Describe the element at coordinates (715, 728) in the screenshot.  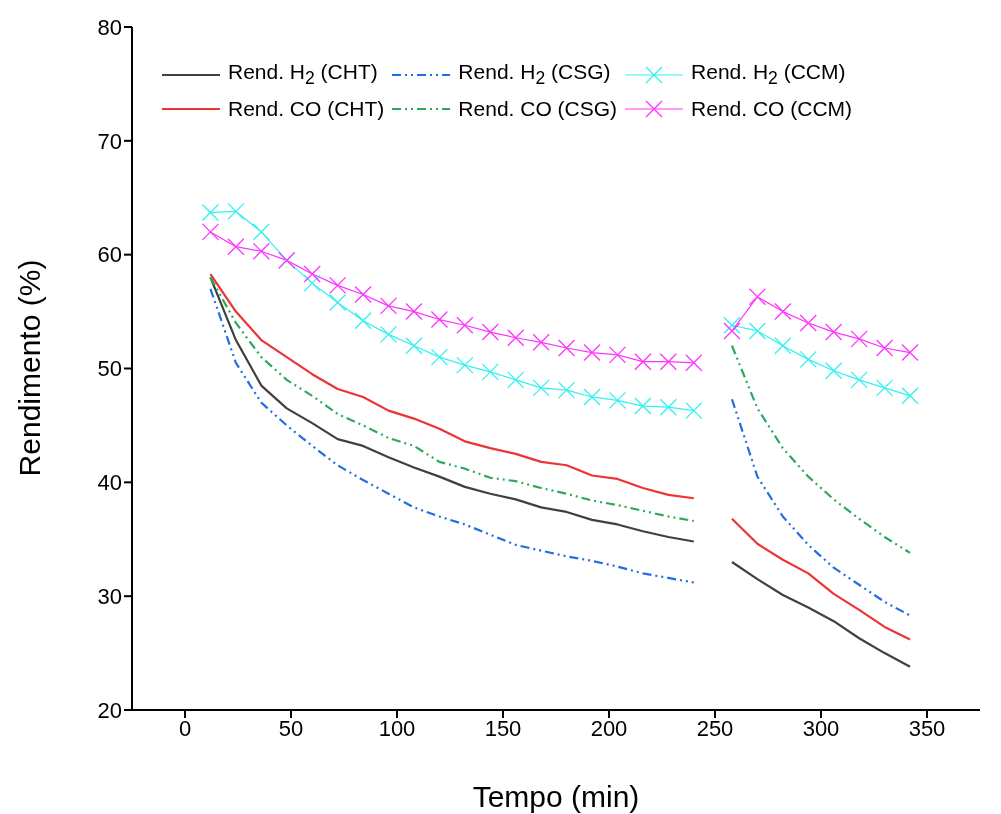
I see `x-tick-label: 250` at that location.